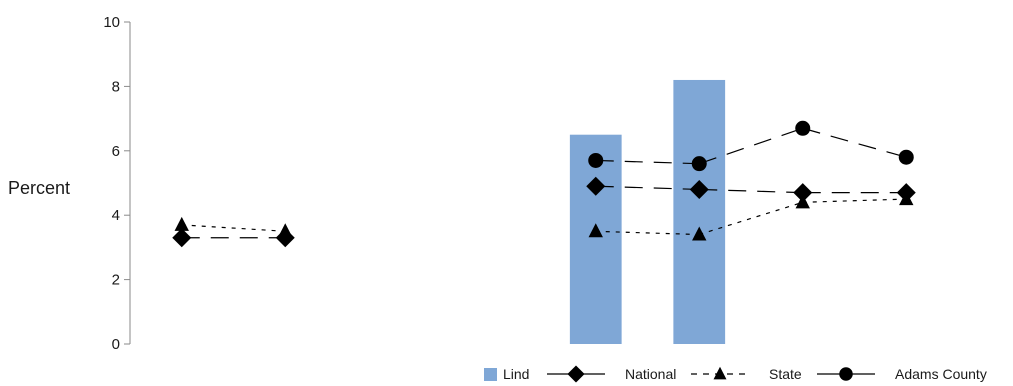 Image resolution: width=1013 pixels, height=386 pixels. I want to click on legend-swatch, so click(490, 374).